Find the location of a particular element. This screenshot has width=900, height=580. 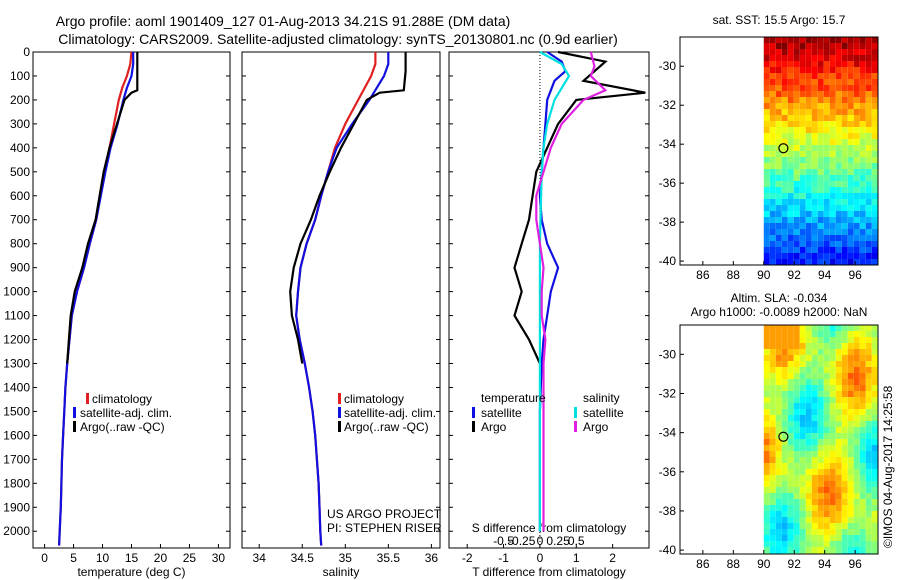

legend-heading-salinity: salinity is located at coordinates (601, 398).